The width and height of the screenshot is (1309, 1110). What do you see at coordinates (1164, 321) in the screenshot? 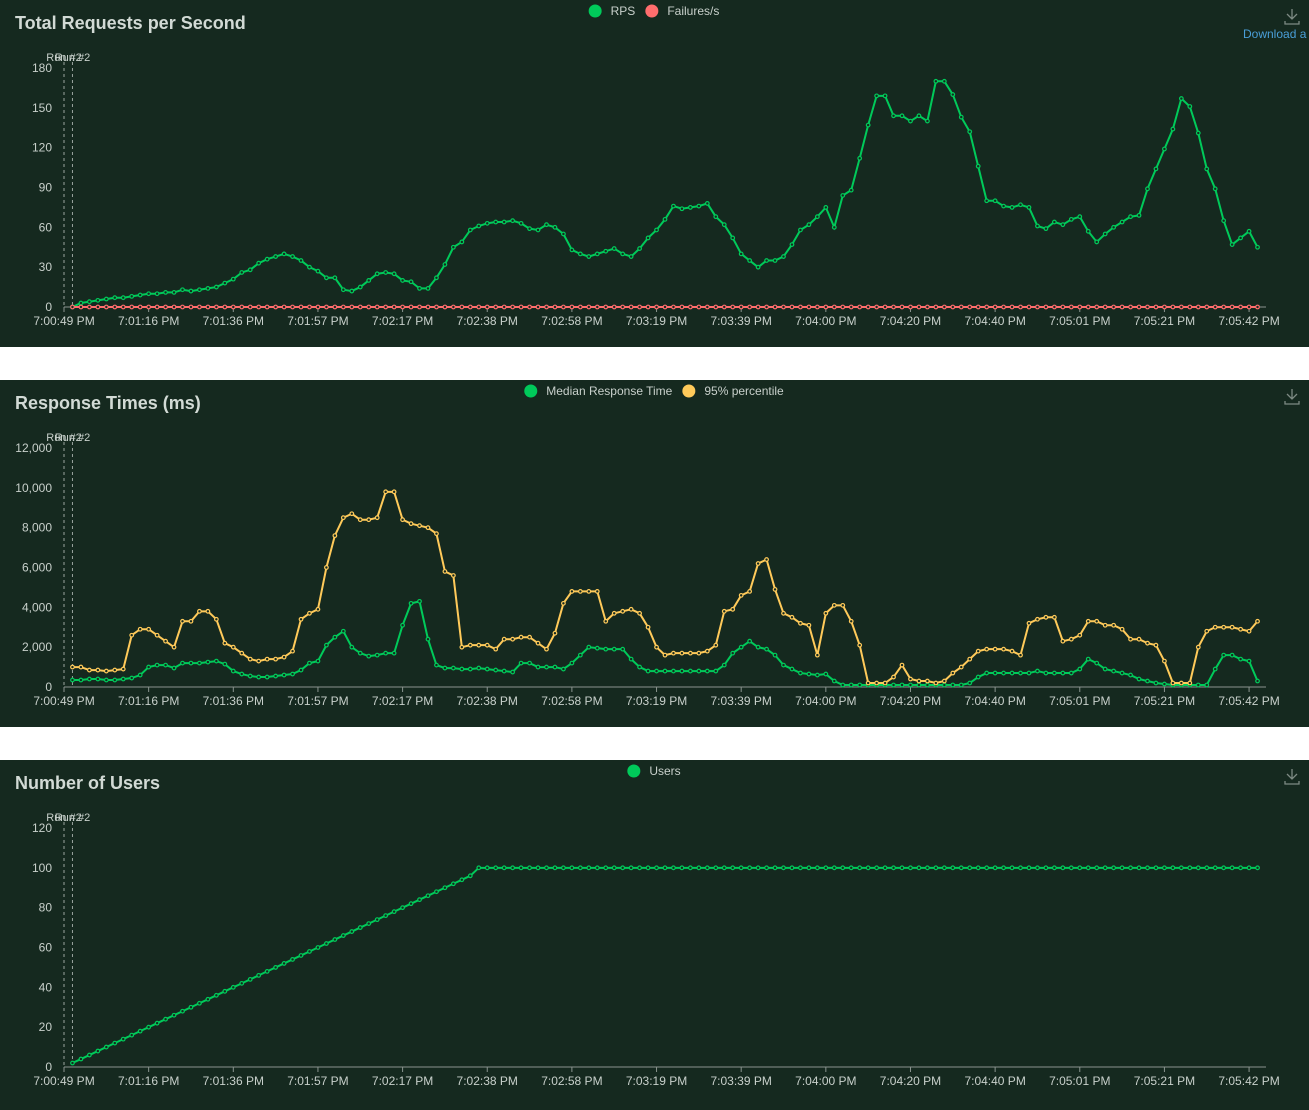
I see `x-tick-label: 7:05:21 PM` at bounding box center [1164, 321].